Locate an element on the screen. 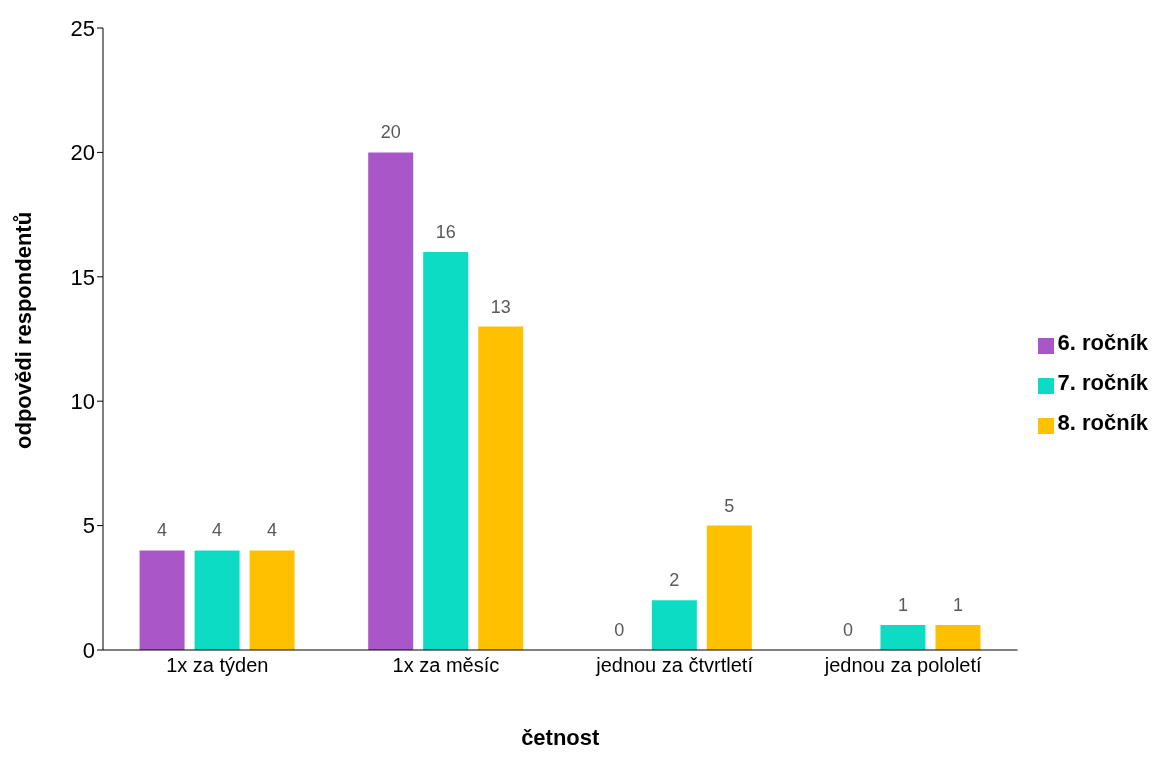  y-tick-label: 20 is located at coordinates (82, 153).